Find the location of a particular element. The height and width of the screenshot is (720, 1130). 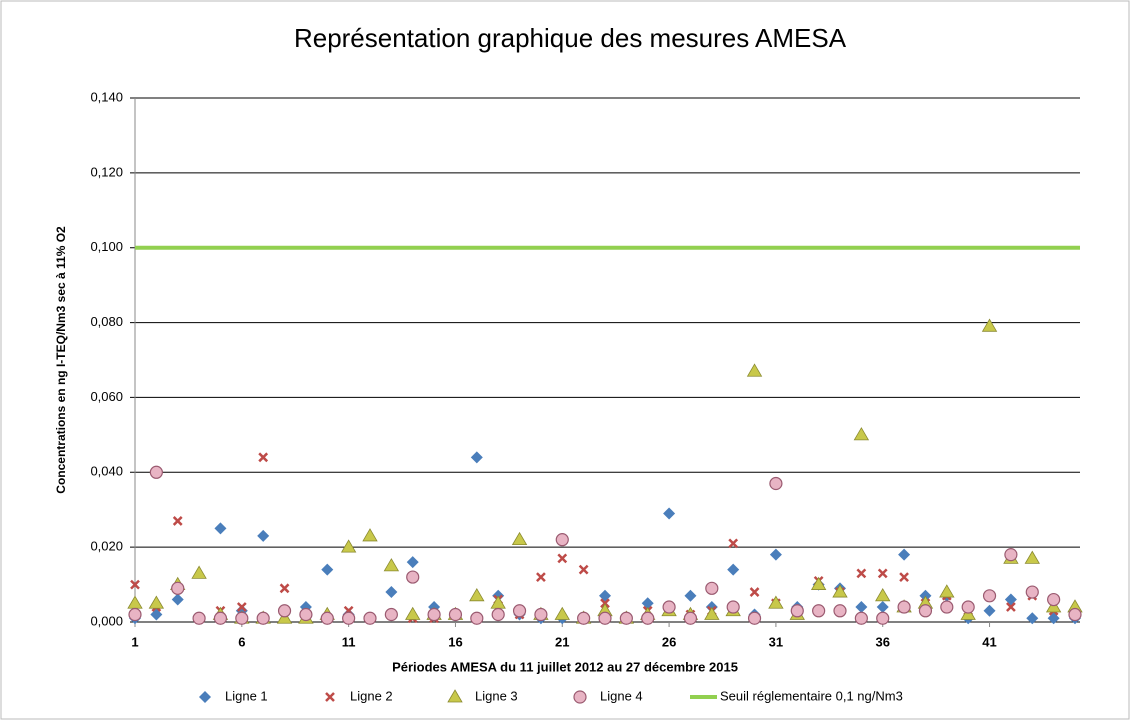

y-tick-label: 0,000 is located at coordinates (106, 620).